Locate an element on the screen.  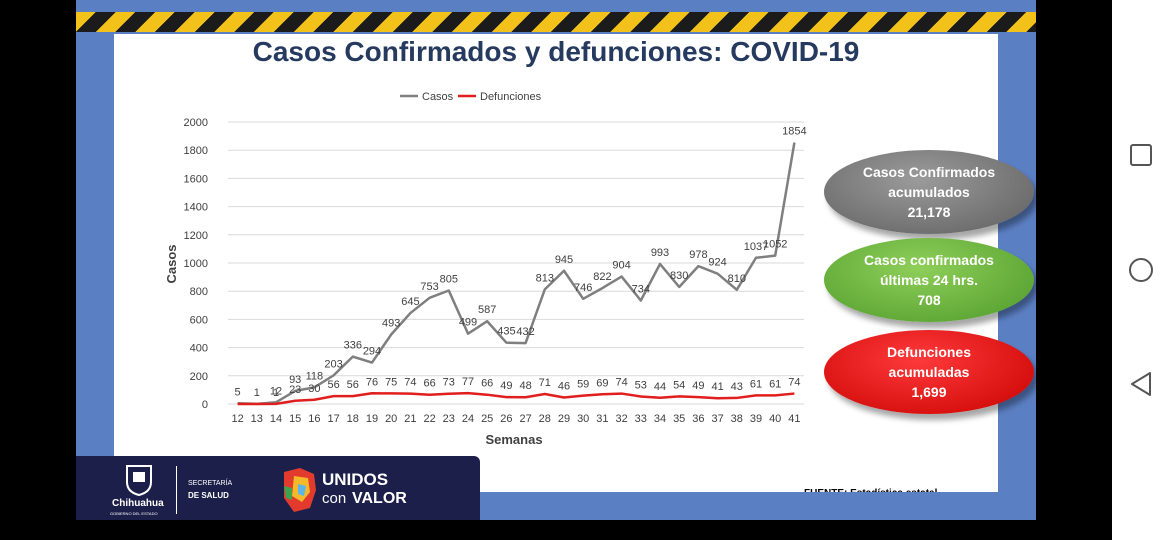
data-label: 73 is located at coordinates (449, 383).